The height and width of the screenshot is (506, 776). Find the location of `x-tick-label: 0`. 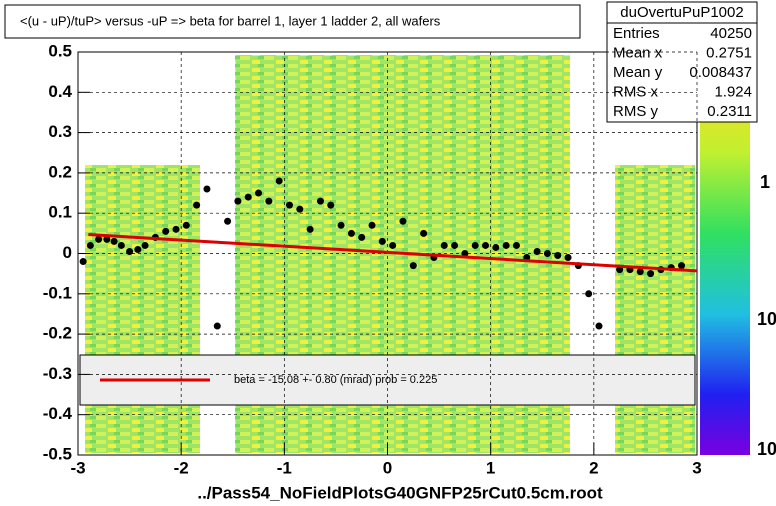

x-tick-label: 0 is located at coordinates (387, 467).